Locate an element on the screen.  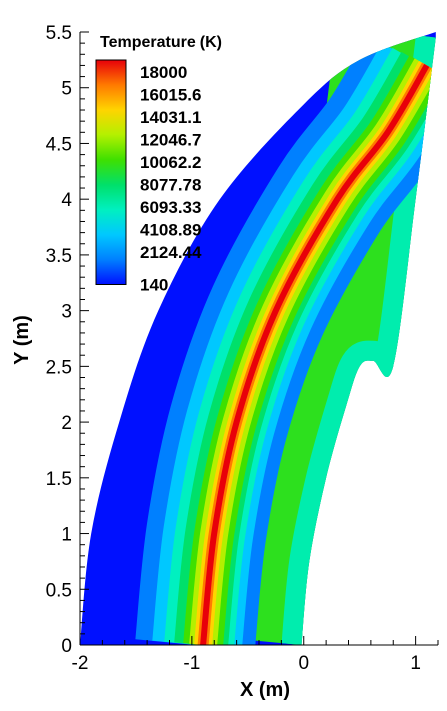
y-tick-label: 4.5 is located at coordinates (59, 144).